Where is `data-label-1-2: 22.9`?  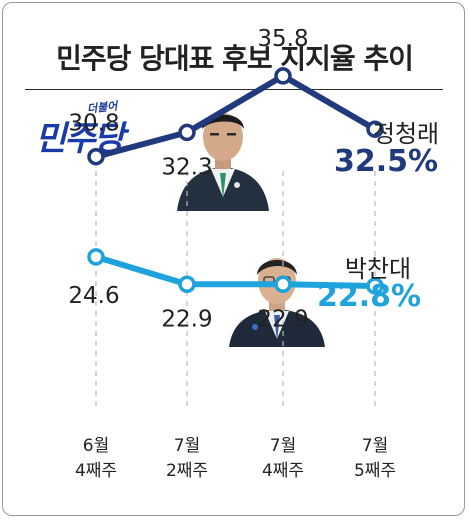 data-label-1-2: 22.9 is located at coordinates (282, 319).